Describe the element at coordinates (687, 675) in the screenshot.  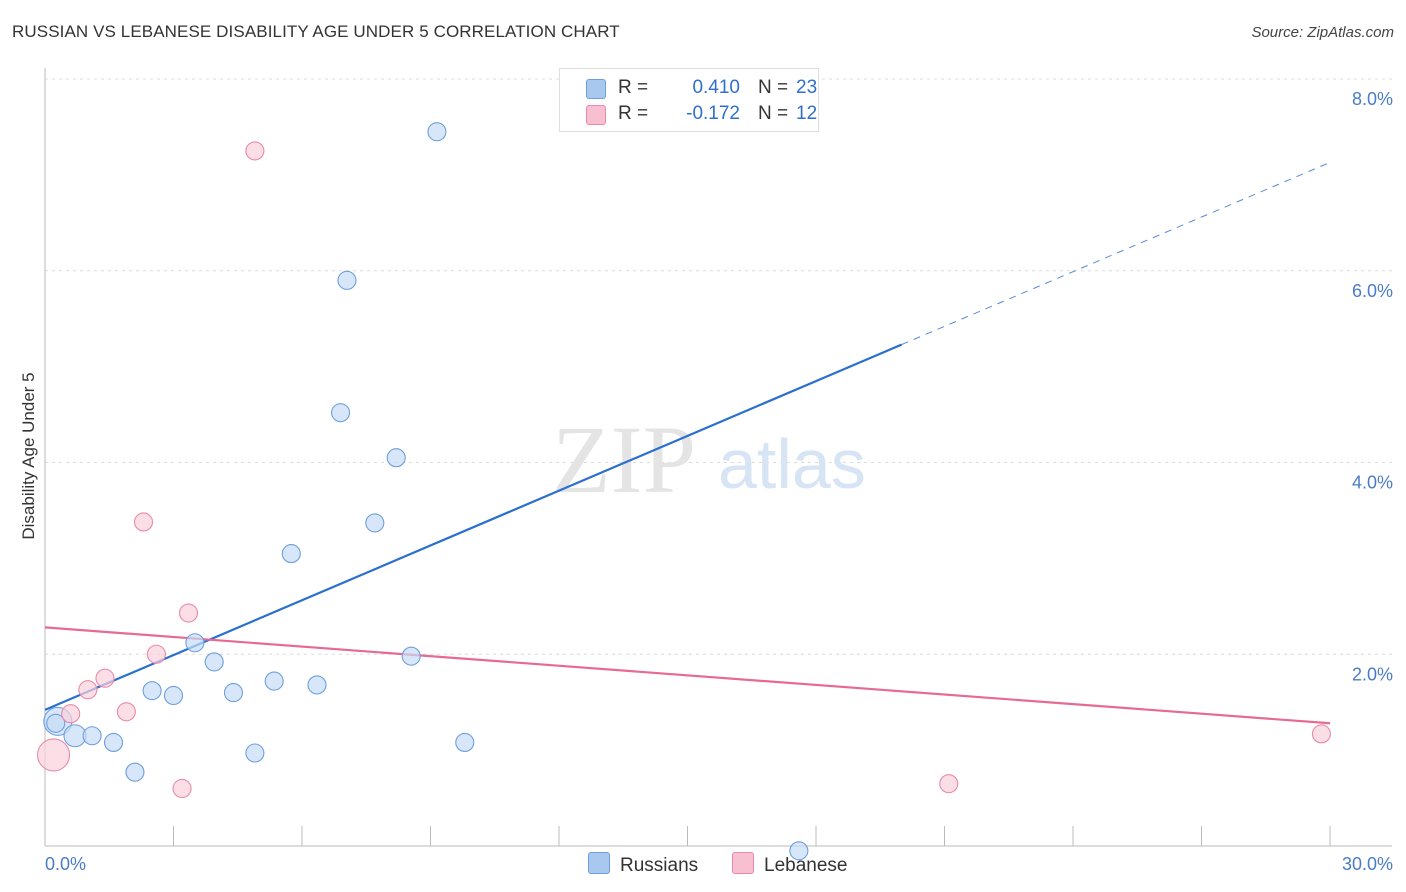
I see `trend-line-lebanese` at that location.